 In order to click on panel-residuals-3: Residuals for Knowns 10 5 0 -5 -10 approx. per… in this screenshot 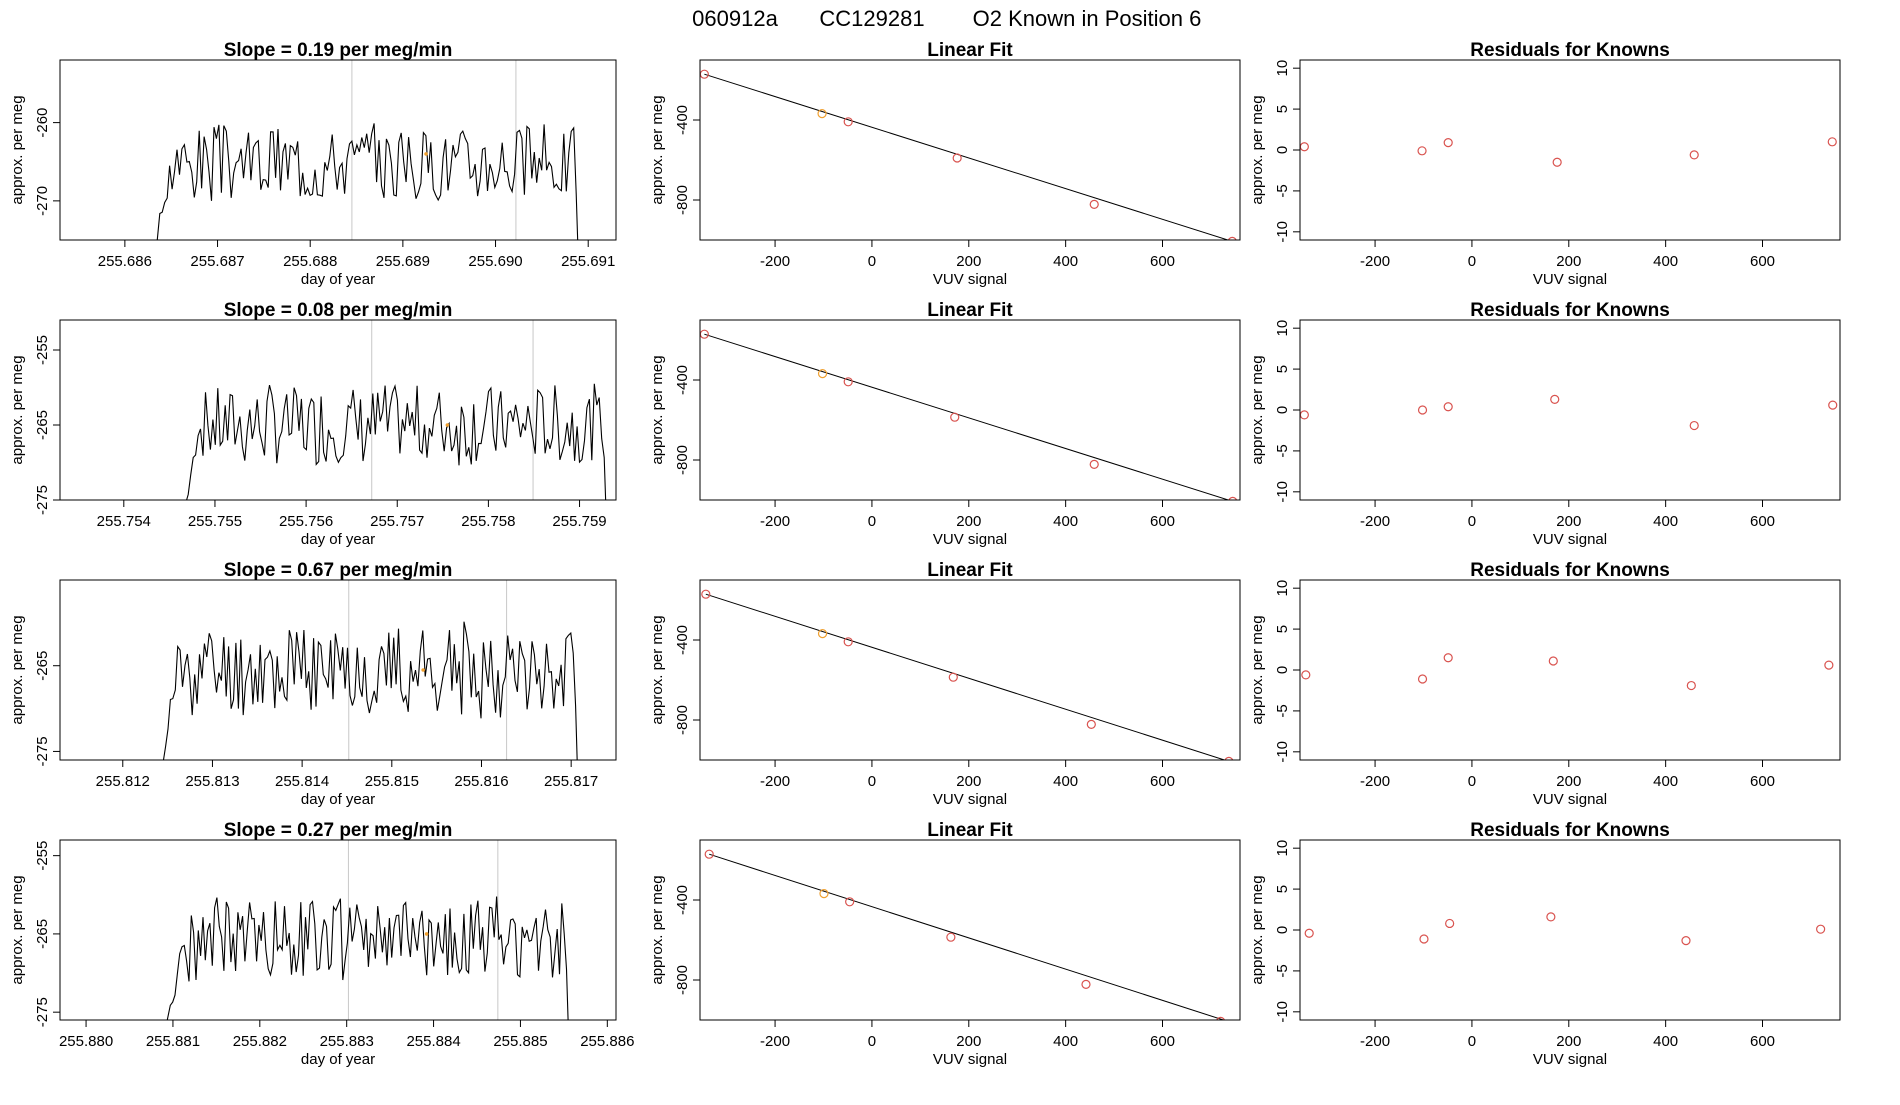, I will do `click(1545, 684)`.